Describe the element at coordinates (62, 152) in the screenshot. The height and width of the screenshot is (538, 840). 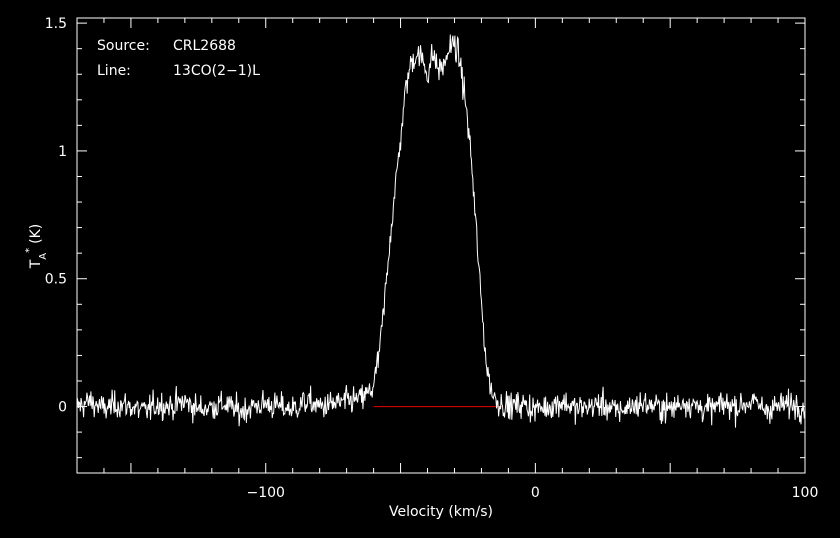
I see `y-tick-label: 1` at that location.